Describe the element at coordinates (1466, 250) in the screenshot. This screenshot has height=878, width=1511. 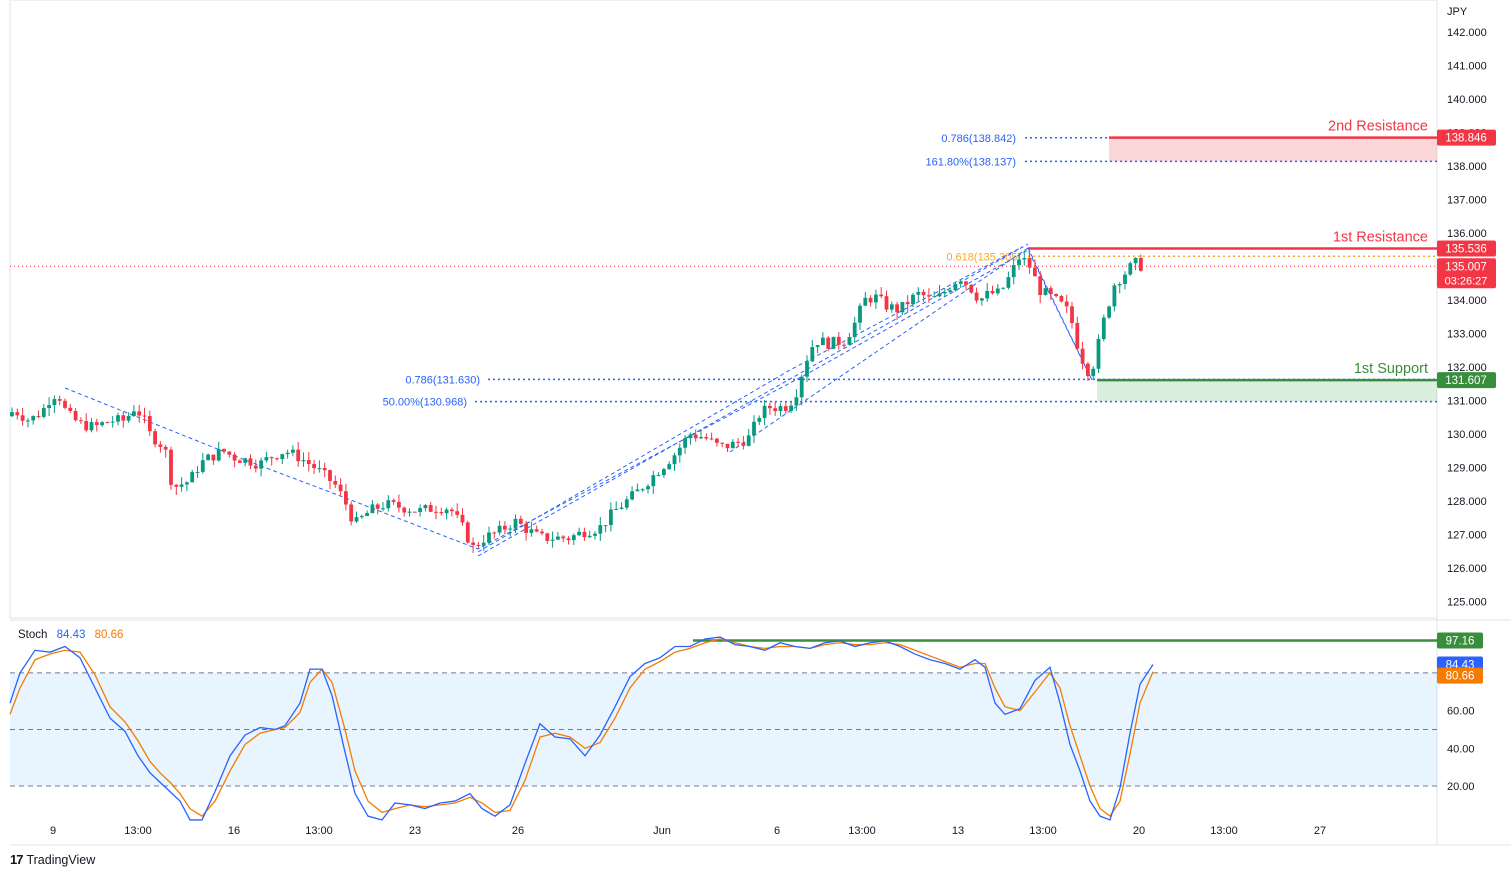
I see `level-price-text: 135.536` at that location.